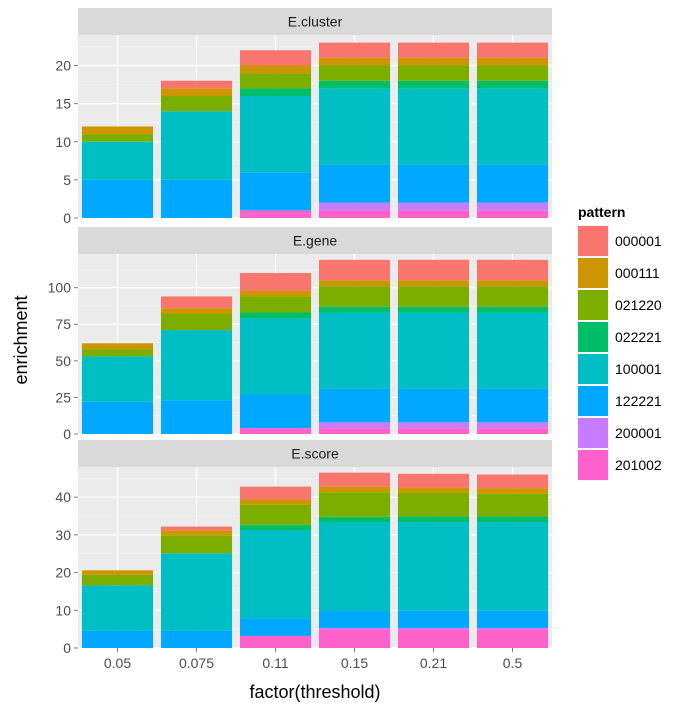 The height and width of the screenshot is (711, 685). What do you see at coordinates (63, 361) in the screenshot?
I see `y-tick-label: 50` at bounding box center [63, 361].